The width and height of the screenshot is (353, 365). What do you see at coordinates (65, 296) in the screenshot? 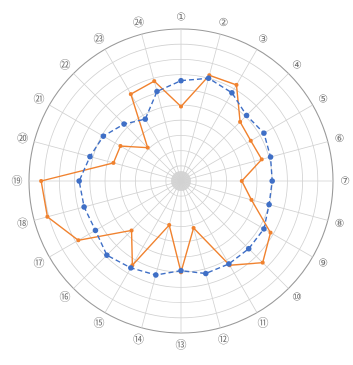
I see `category-label: ⑯` at bounding box center [65, 296].